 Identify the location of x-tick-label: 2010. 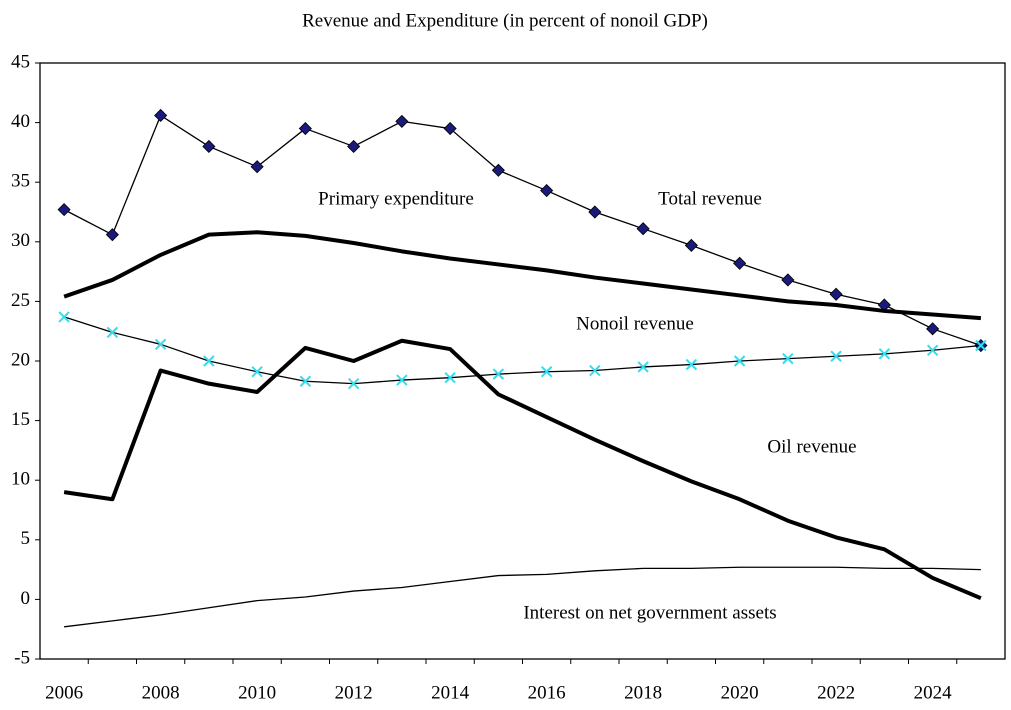
(257, 692).